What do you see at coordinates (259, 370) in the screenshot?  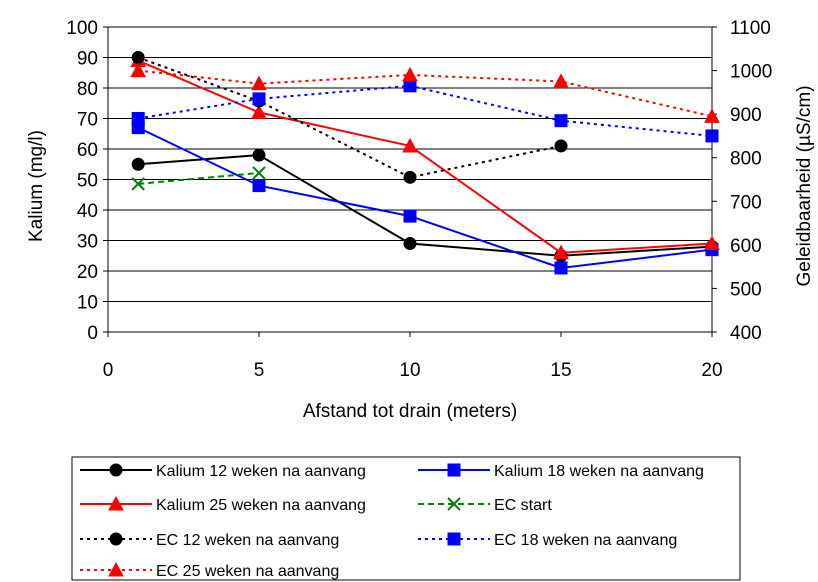 I see `x-tick-label: 5` at bounding box center [259, 370].